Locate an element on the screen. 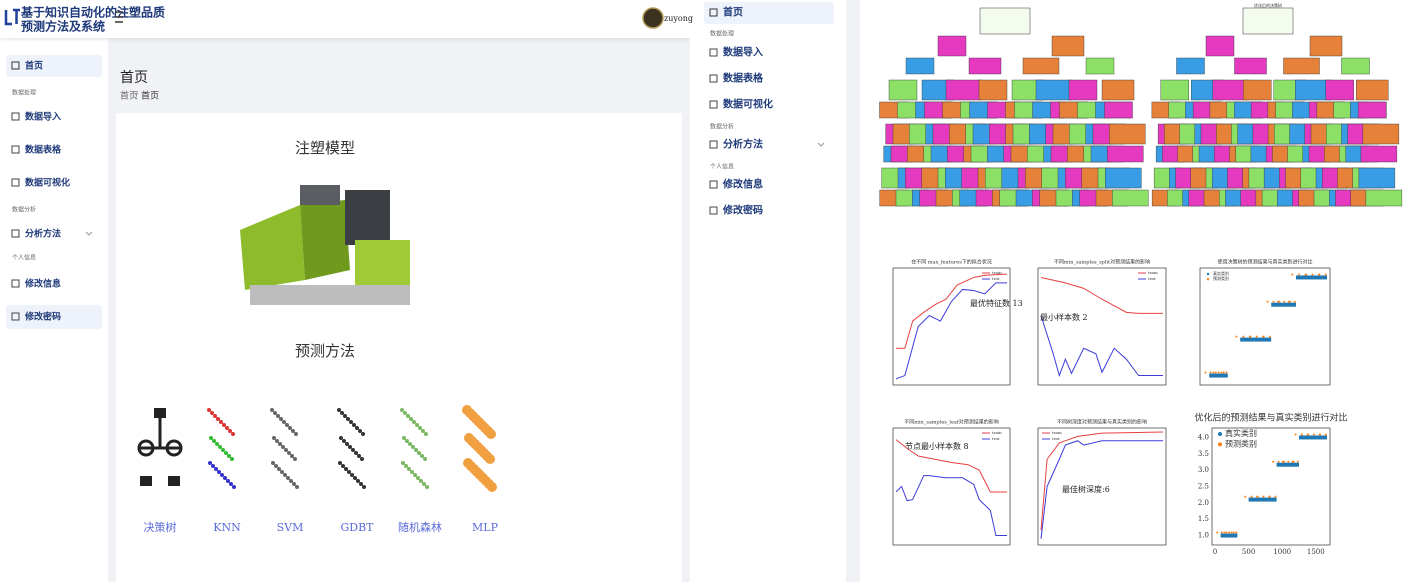 Image resolution: width=1424 pixels, height=586 pixels. x-tick-label: 0 is located at coordinates (1215, 552).